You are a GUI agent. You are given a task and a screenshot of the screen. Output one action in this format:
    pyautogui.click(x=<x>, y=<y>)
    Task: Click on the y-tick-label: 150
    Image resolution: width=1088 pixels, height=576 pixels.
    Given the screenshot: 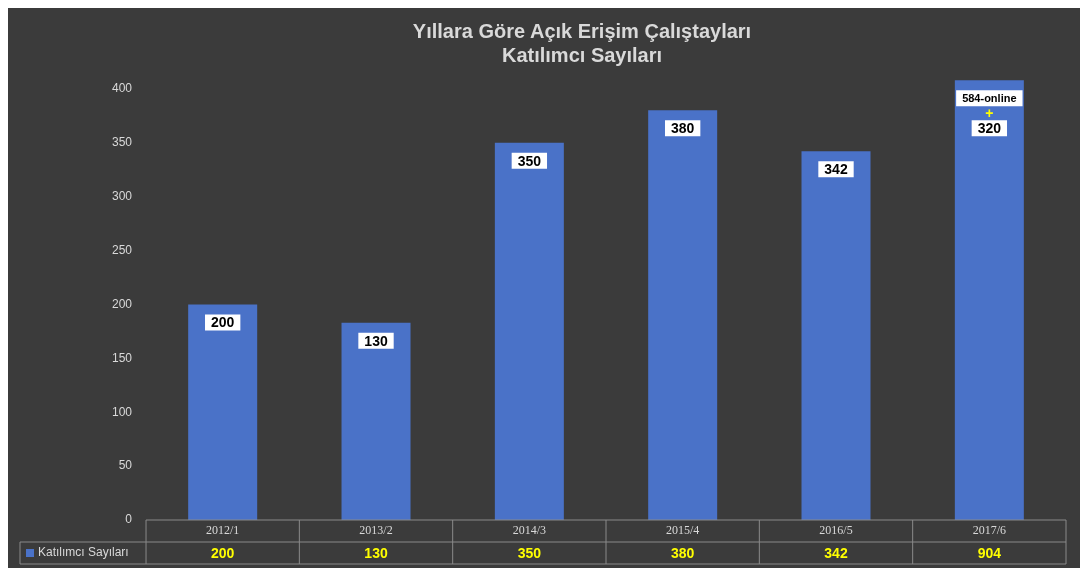 What is the action you would take?
    pyautogui.click(x=122, y=357)
    